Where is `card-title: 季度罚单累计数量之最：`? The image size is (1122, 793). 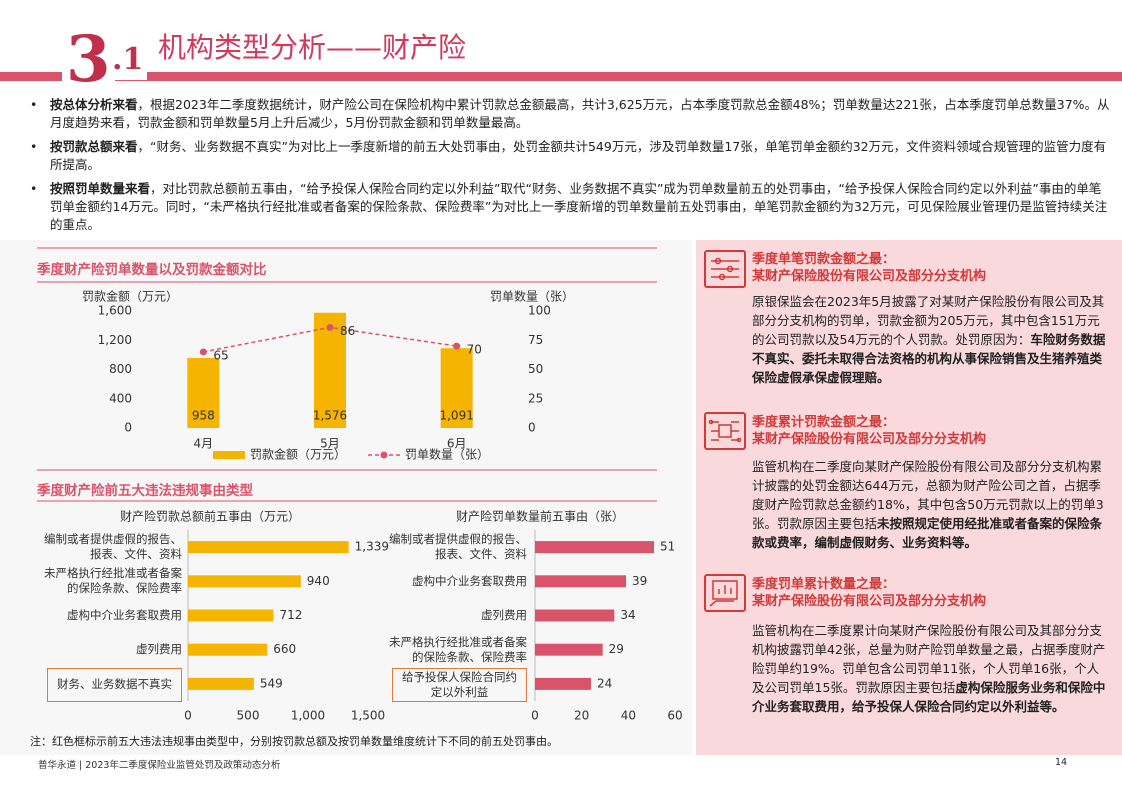 card-title: 季度罚单累计数量之最： is located at coordinates (824, 584).